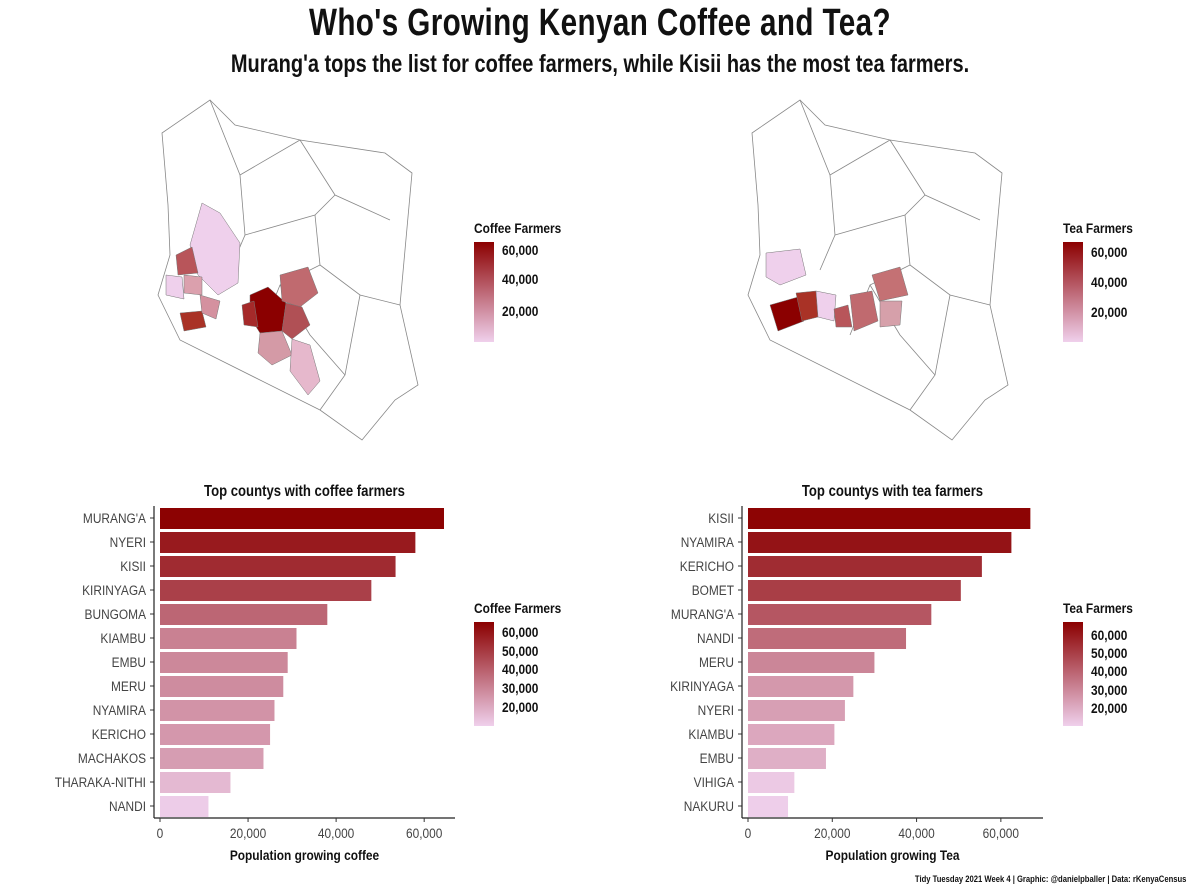 This screenshot has height=887, width=1200. Describe the element at coordinates (854, 590) in the screenshot. I see `bar-bomet` at that location.